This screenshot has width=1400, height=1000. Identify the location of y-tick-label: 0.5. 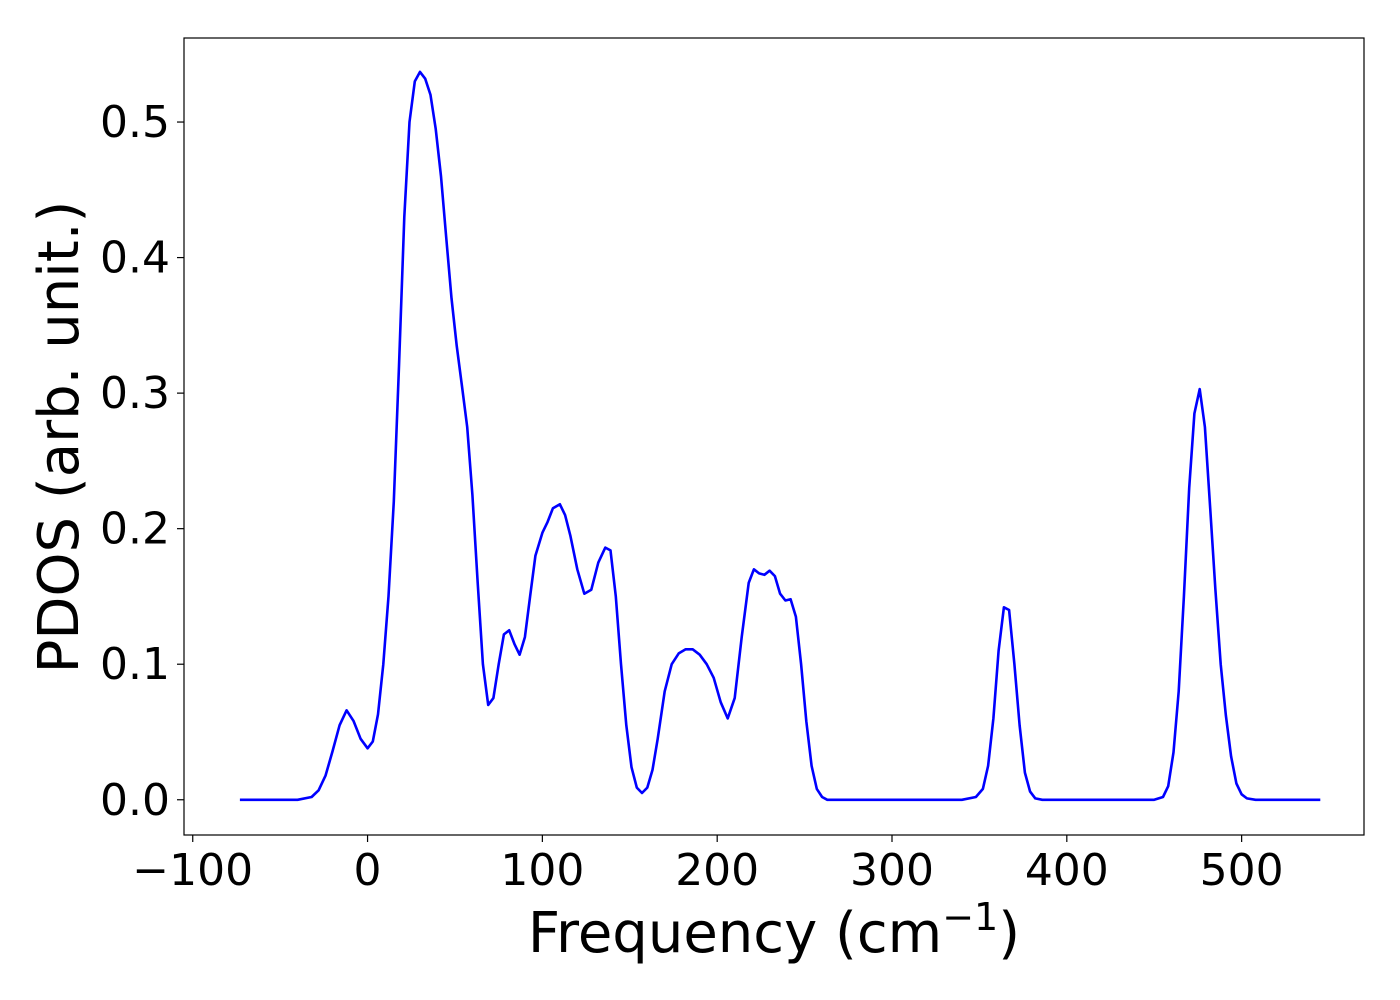
(135, 122).